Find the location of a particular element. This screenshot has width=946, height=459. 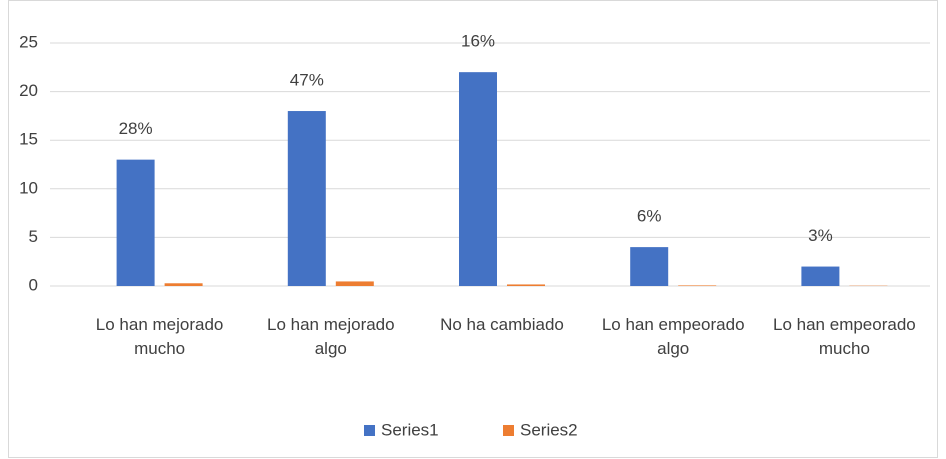

y-tick-label: 0 is located at coordinates (33, 284).